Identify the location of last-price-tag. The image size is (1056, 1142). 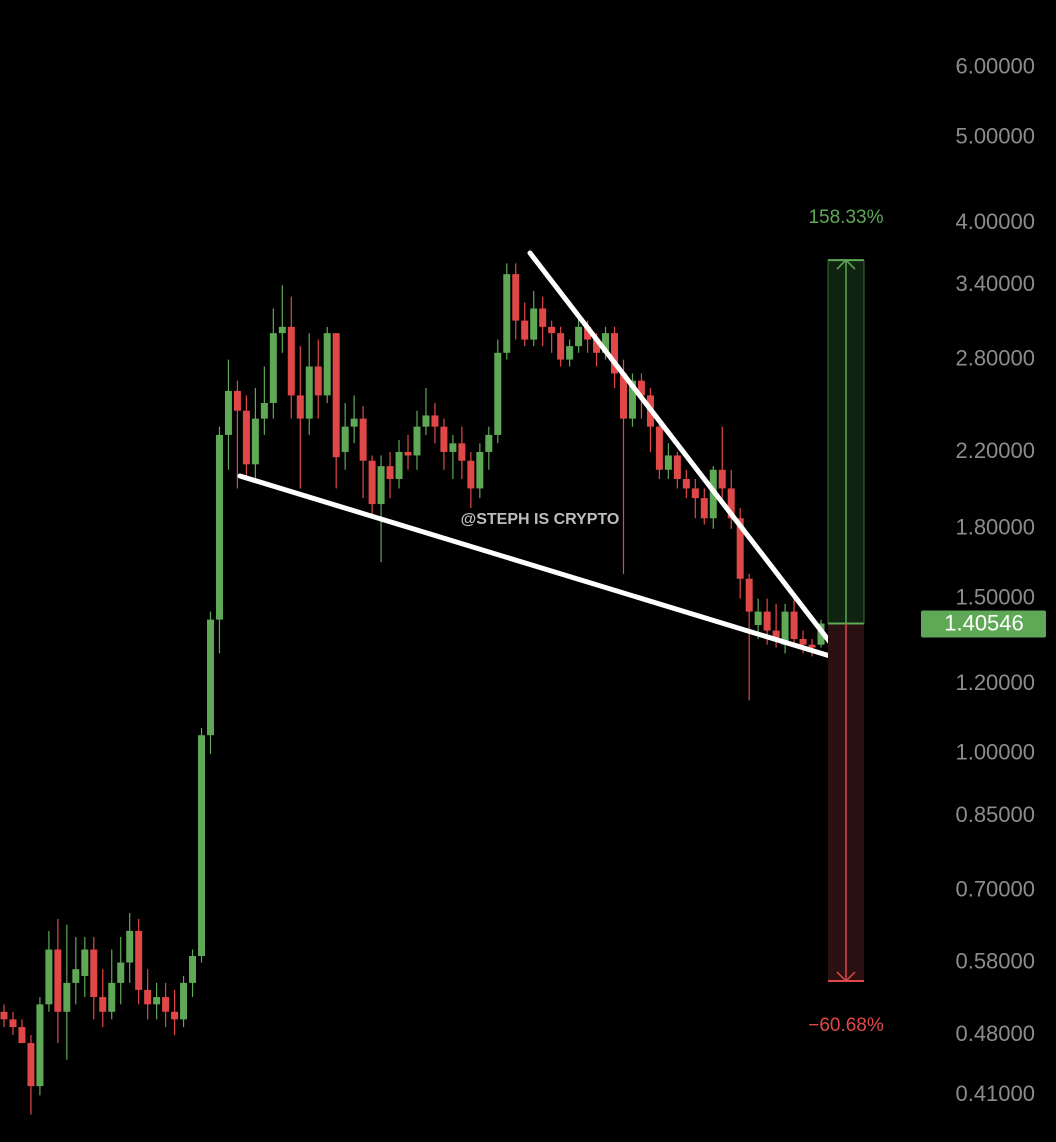
(983, 624).